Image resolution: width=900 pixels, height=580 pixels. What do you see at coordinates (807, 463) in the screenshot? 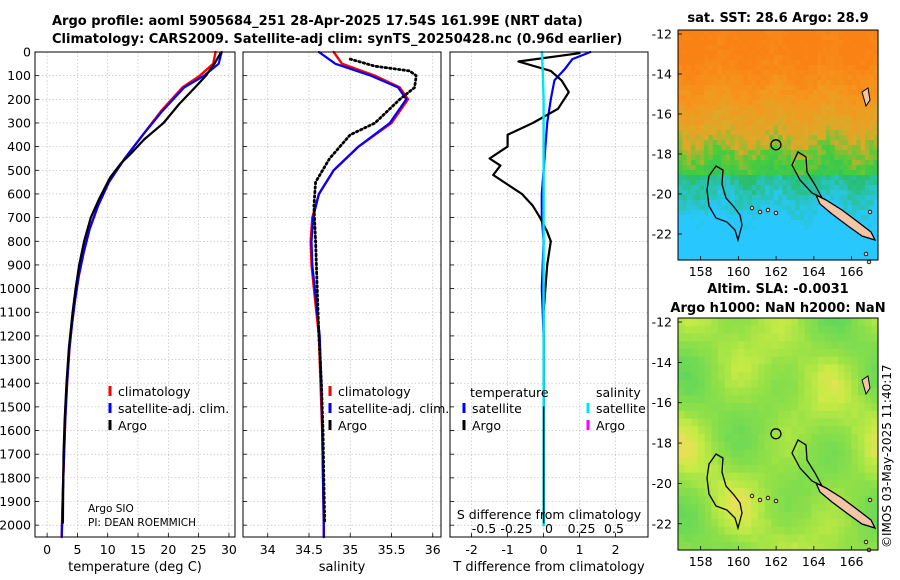
I see `coastline` at bounding box center [807, 463].